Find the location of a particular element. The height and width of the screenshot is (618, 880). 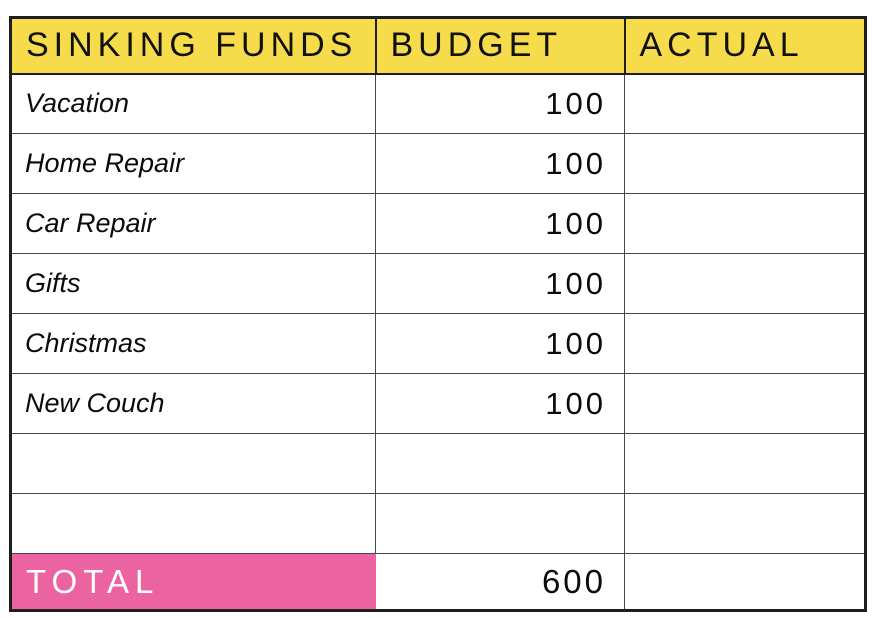

fund-name-cell: New Couch is located at coordinates (193, 403).